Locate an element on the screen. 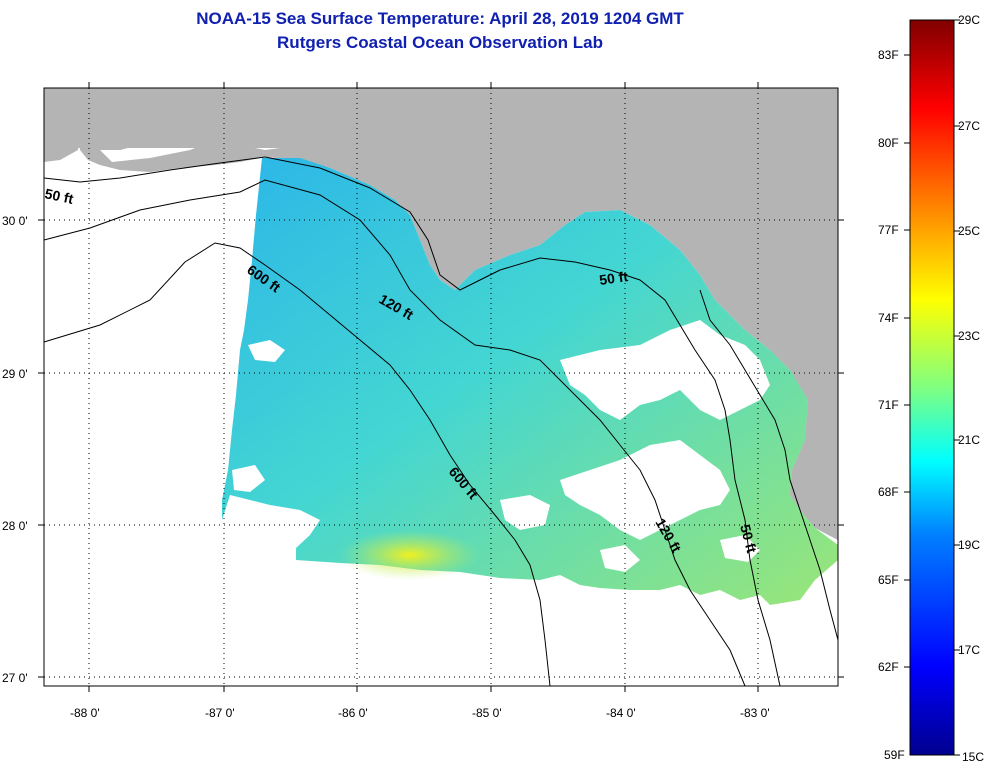  colorbar-ticks is located at coordinates (932, 387).